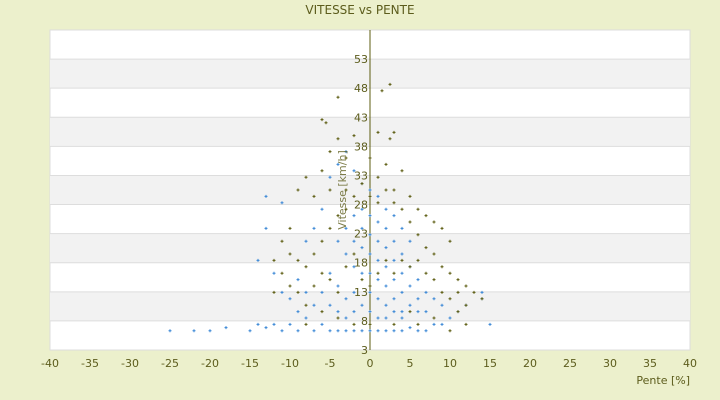 The height and width of the screenshot is (400, 720). I want to click on y-tick-label: 8, so click(364, 321).